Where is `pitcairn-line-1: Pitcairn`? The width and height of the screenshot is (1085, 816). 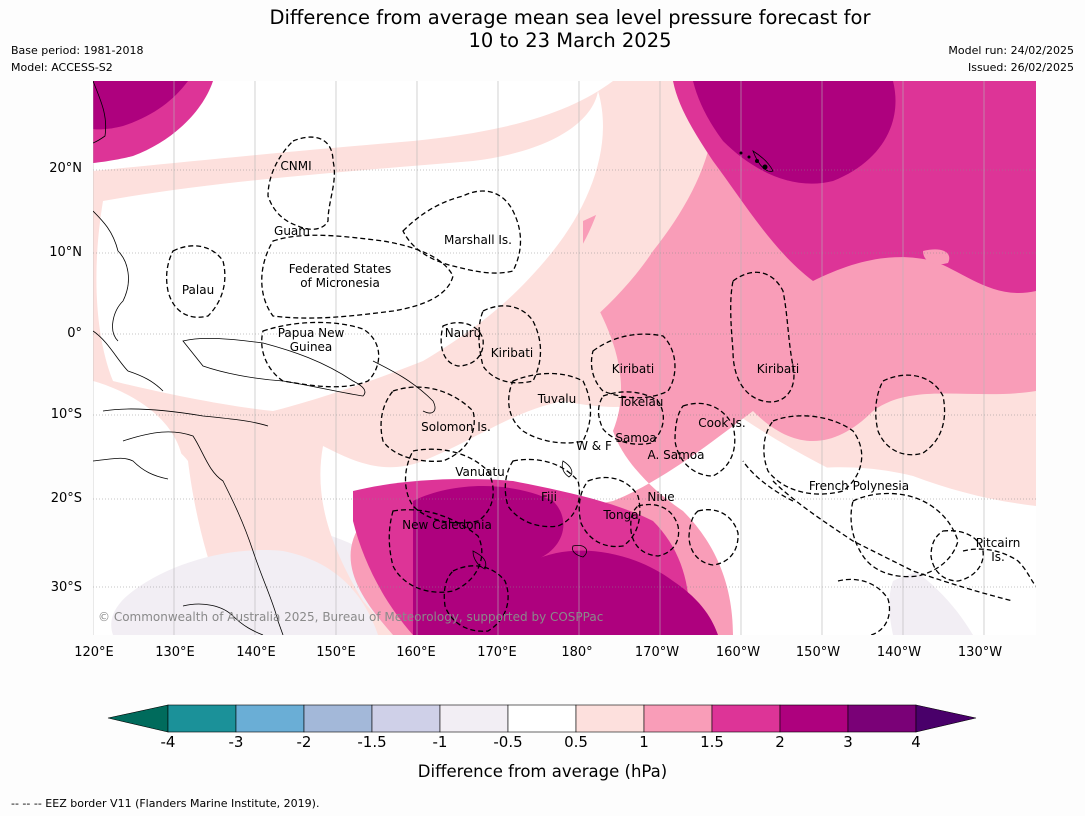 pitcairn-line-1: Pitcairn is located at coordinates (998, 543).